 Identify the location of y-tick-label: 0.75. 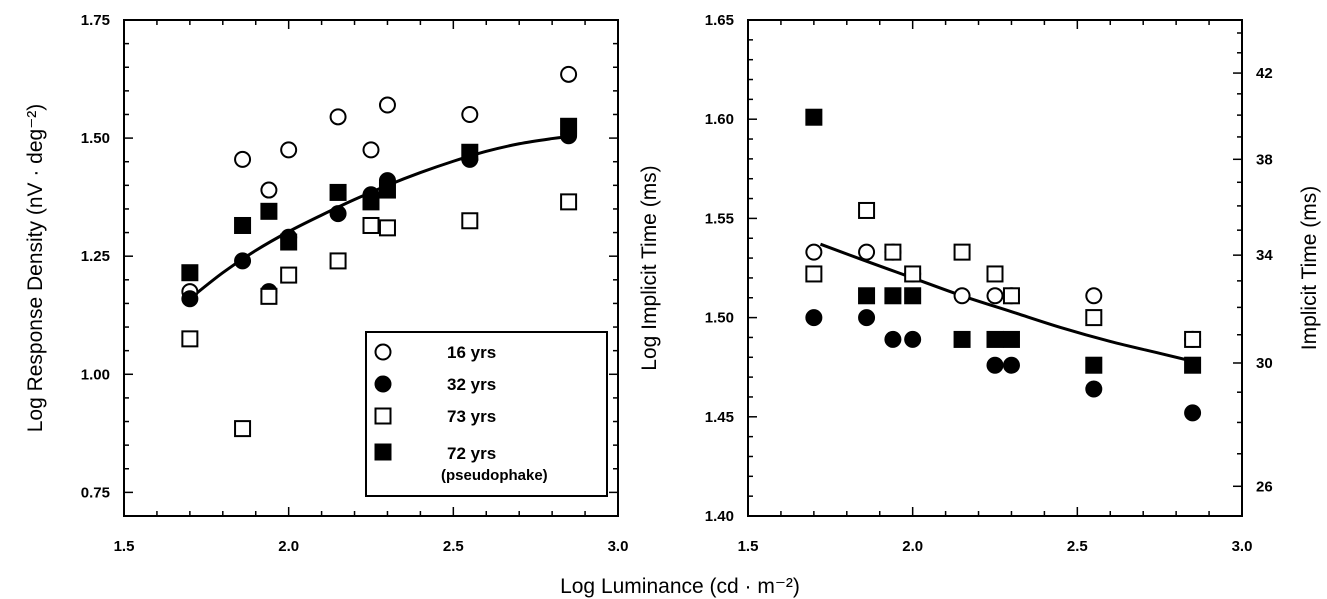
(95, 492).